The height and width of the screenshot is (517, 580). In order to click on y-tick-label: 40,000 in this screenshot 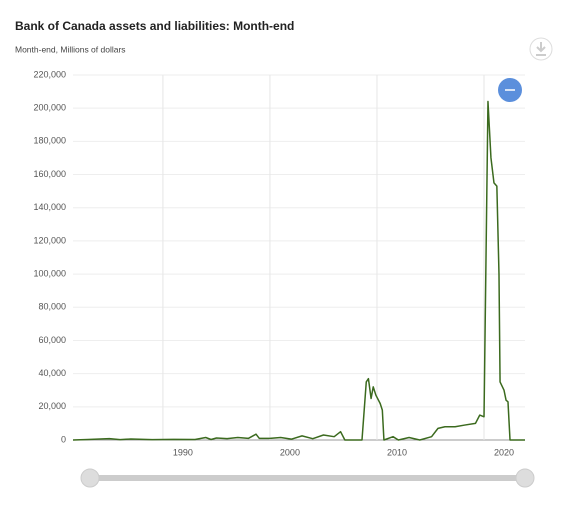, I will do `click(52, 373)`.